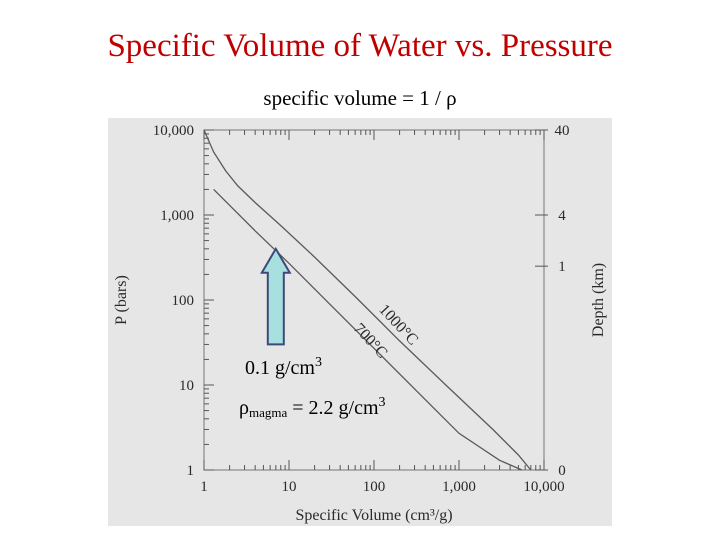 This screenshot has height=540, width=720. I want to click on right-axis-tick-label: 1, so click(562, 267).